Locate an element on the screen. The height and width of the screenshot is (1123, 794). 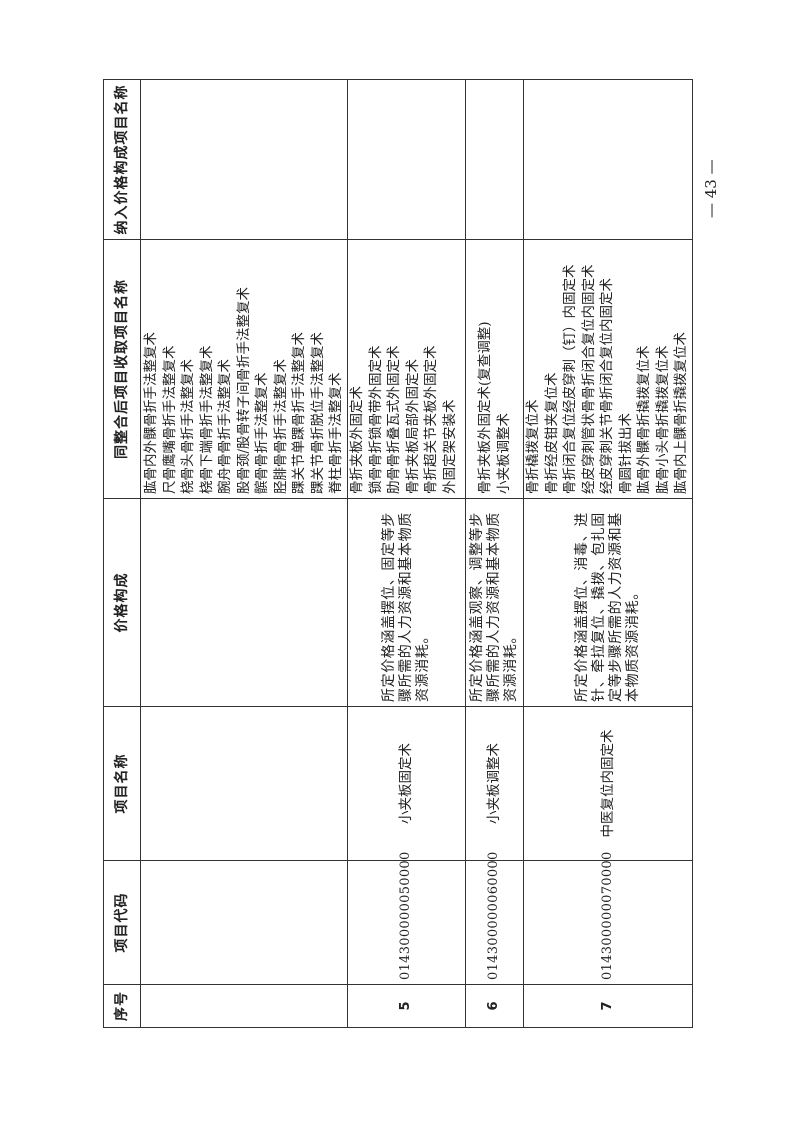
list-item: 脊柱骨折手法整复术 is located at coordinates (336, 433).